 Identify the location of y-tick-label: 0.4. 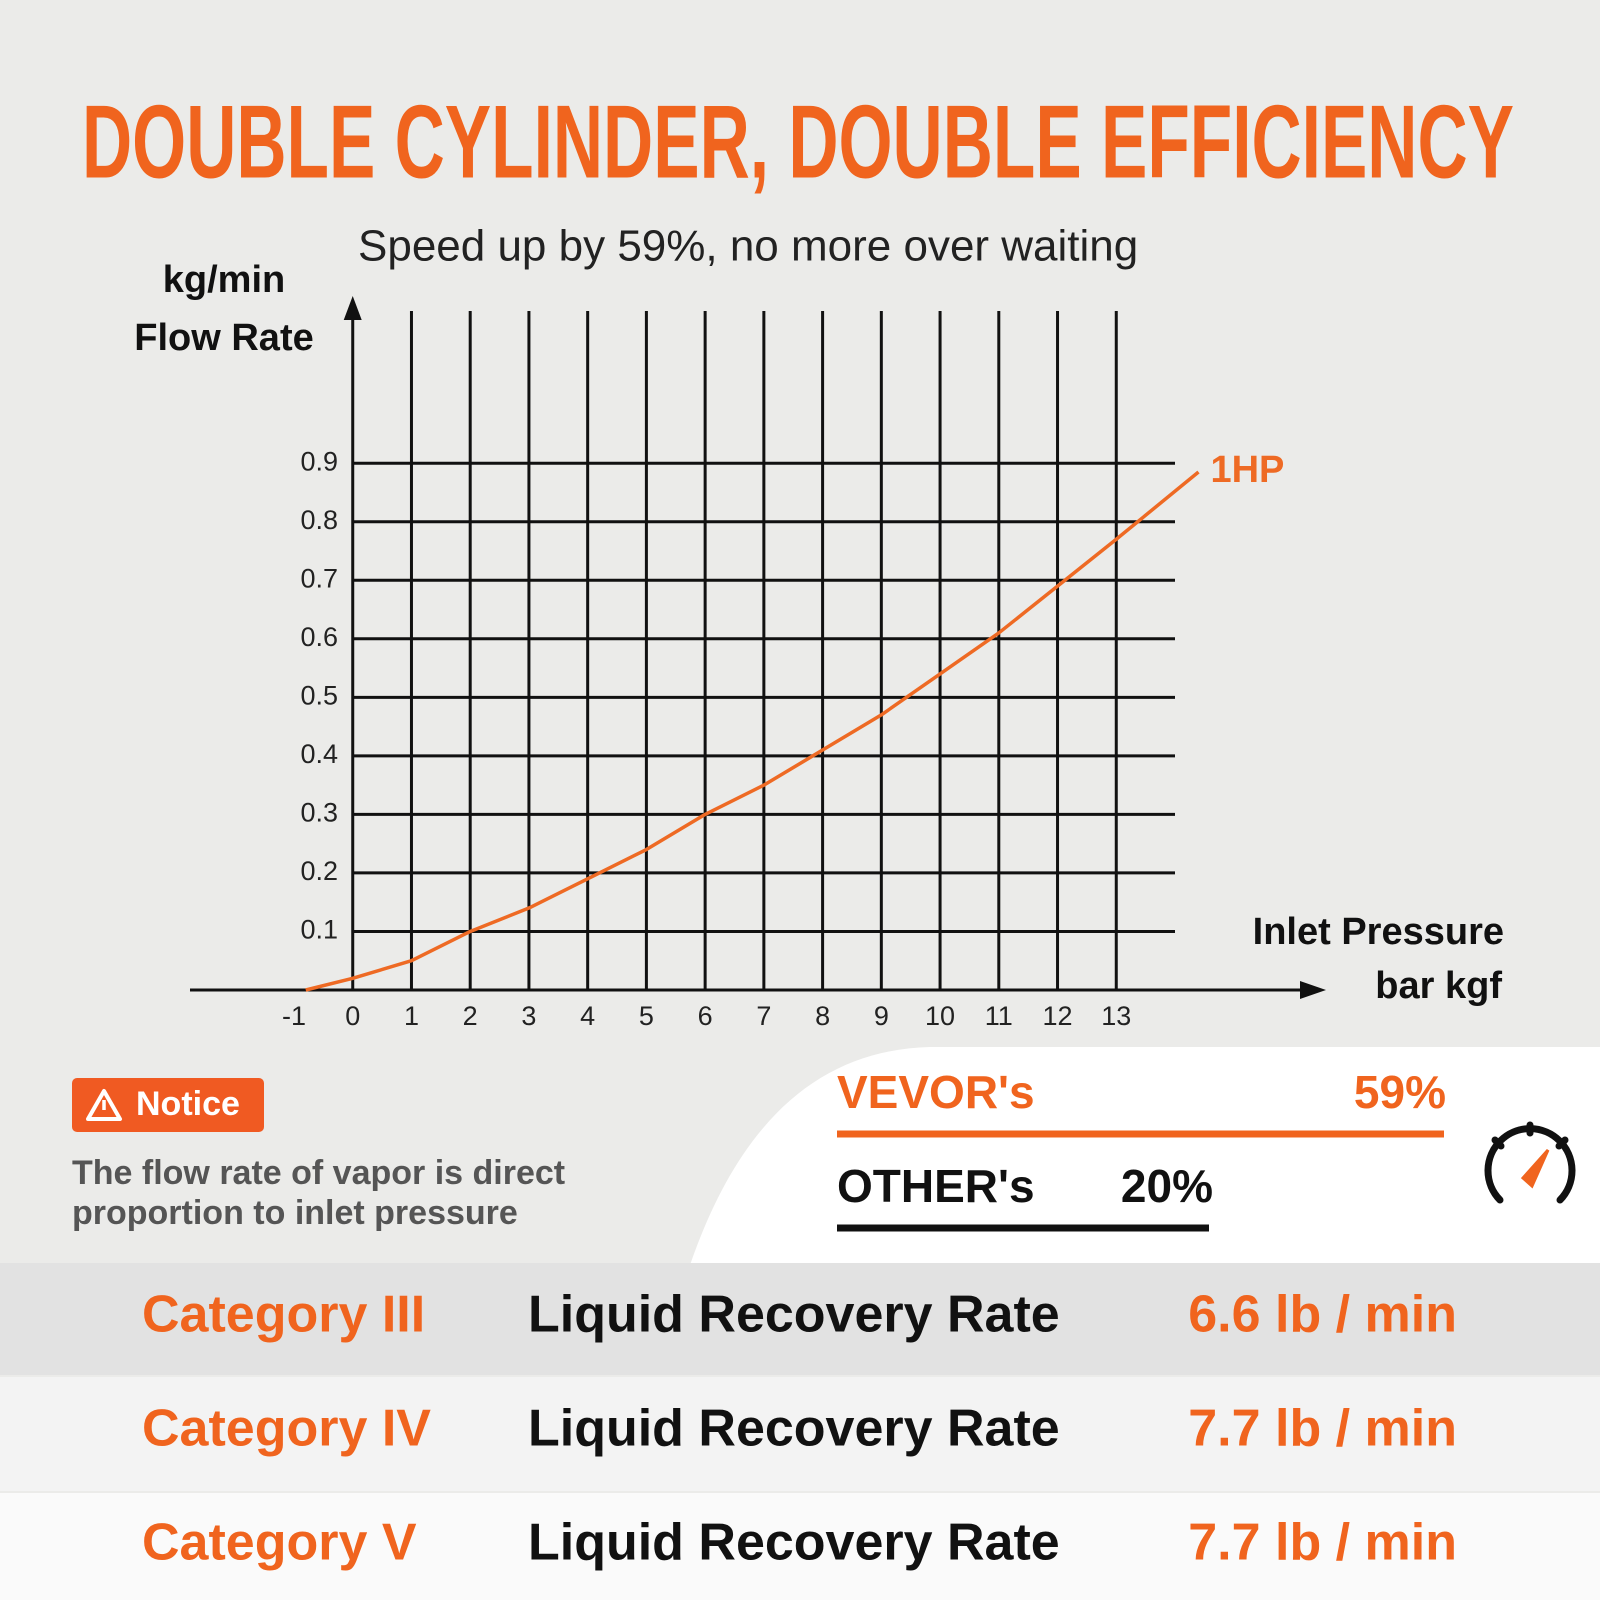
(319, 754).